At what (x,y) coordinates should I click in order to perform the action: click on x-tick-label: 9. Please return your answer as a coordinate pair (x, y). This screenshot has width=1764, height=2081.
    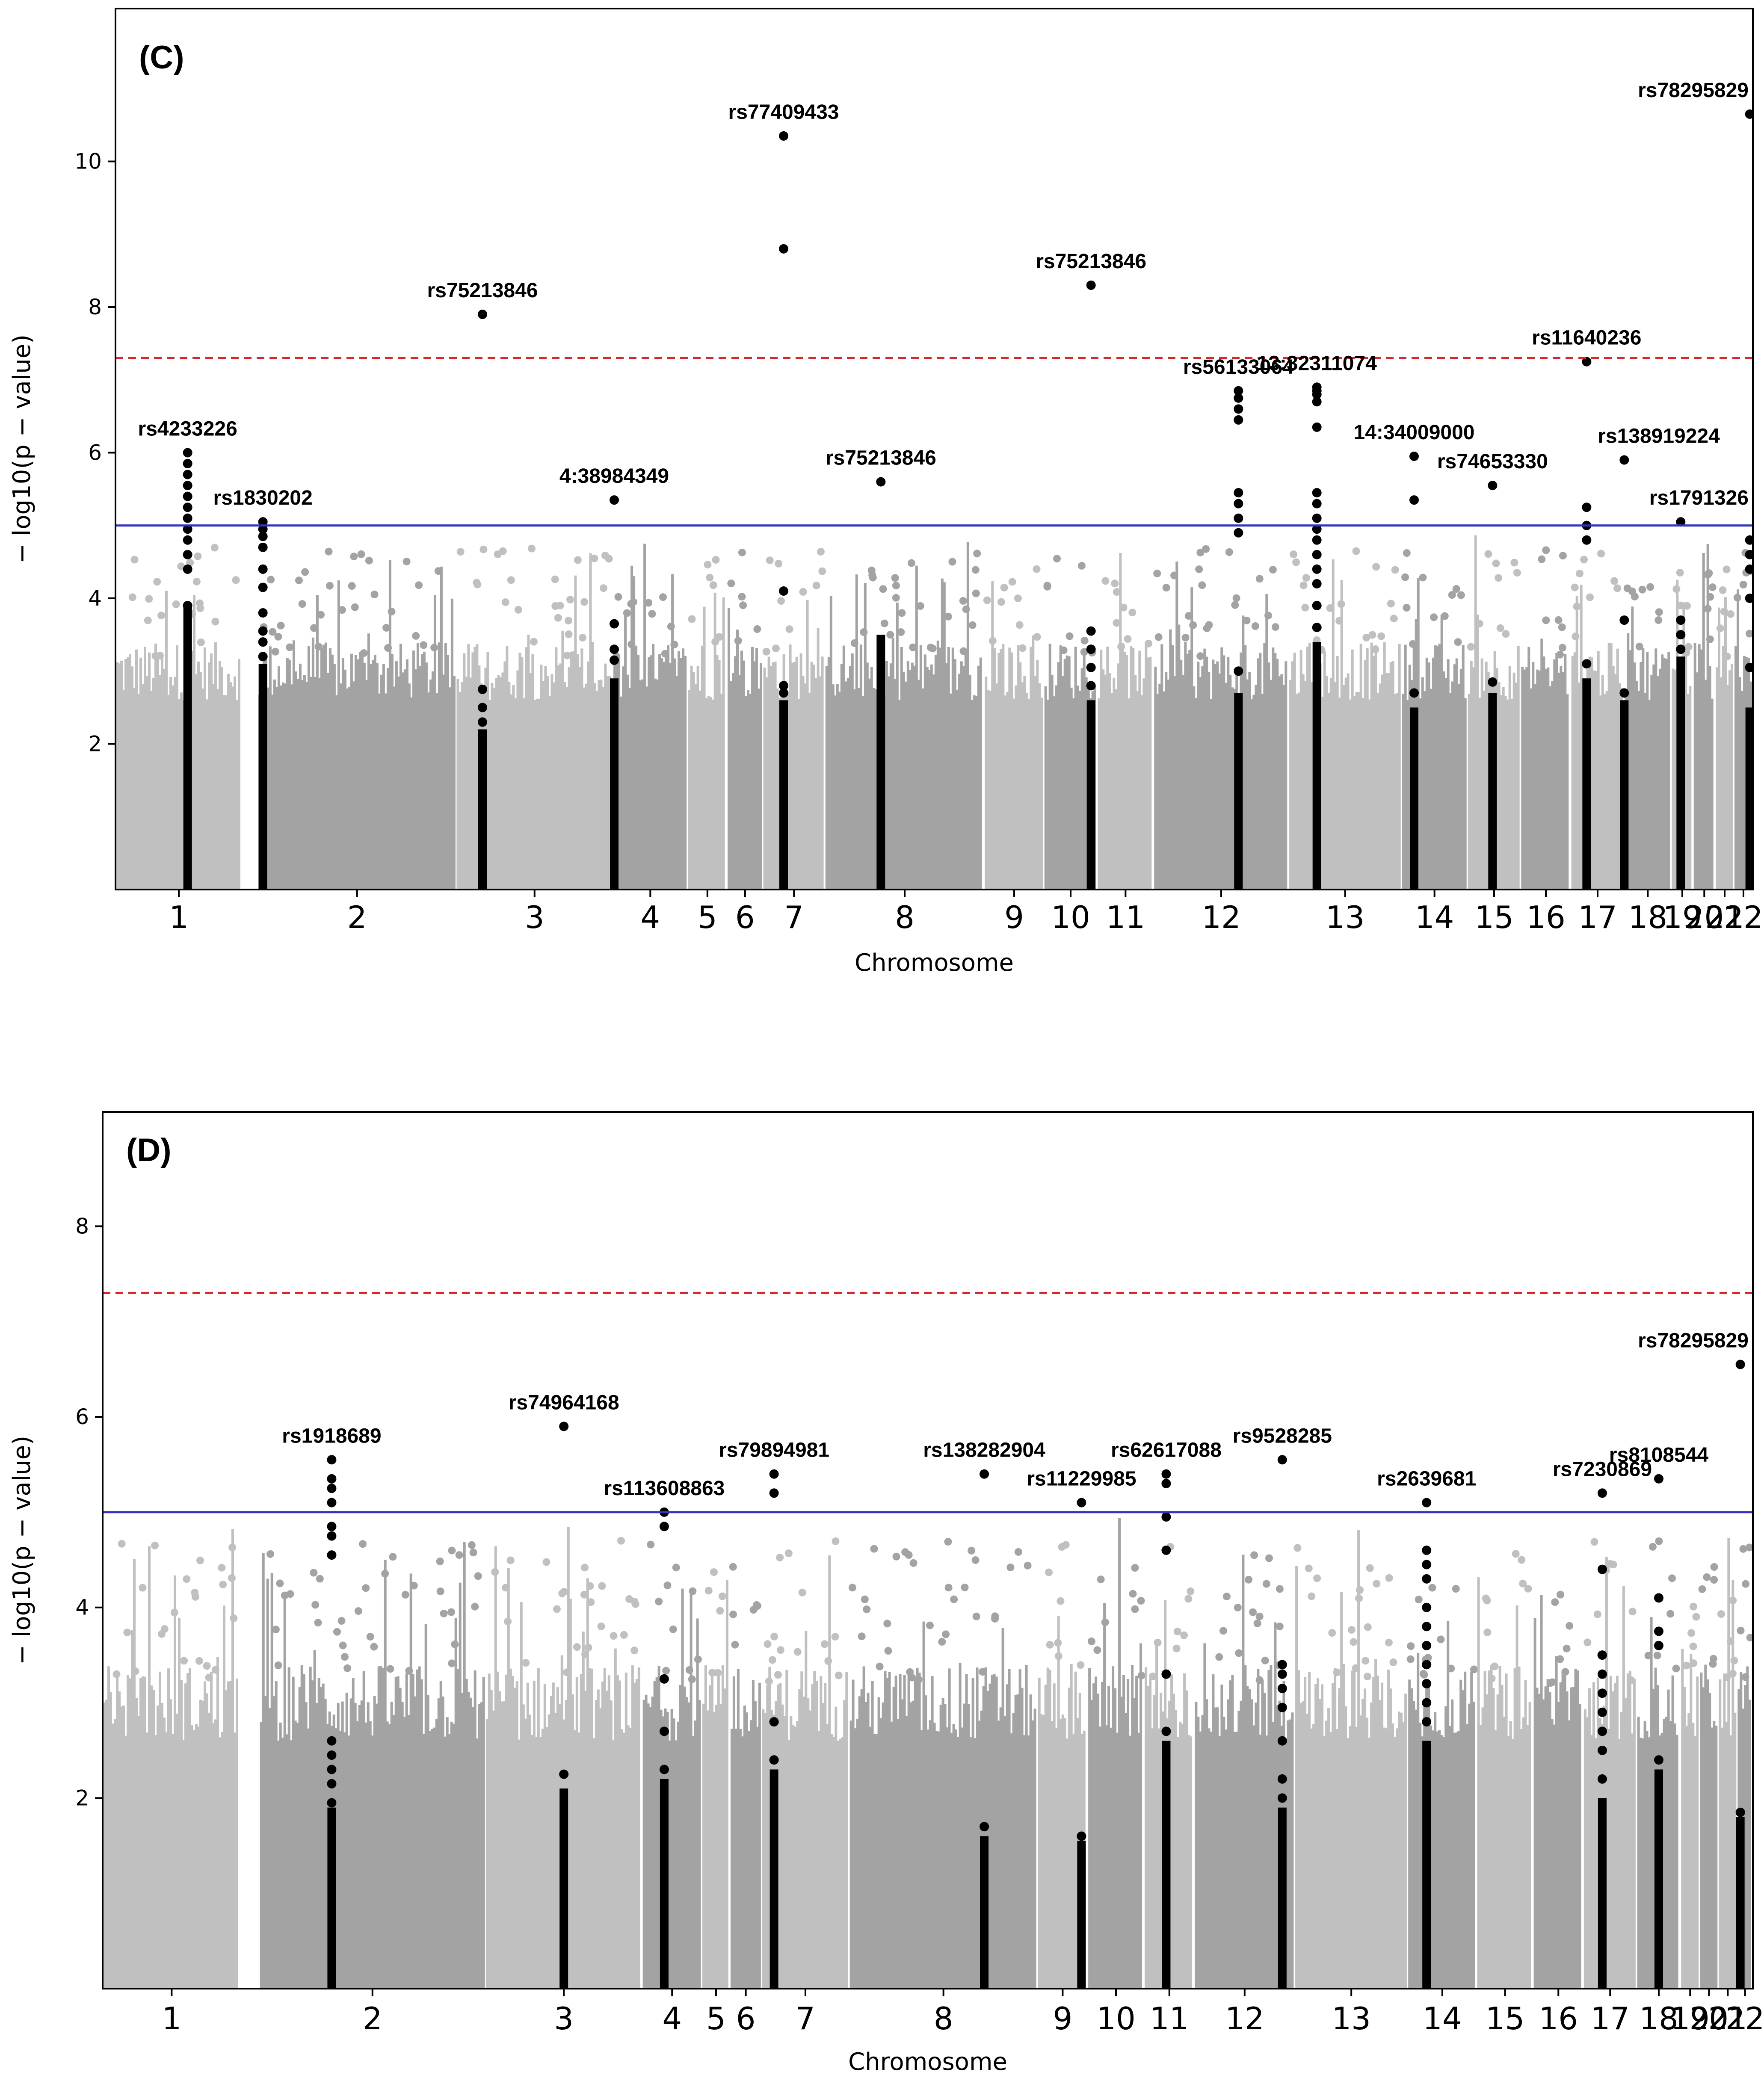
    Looking at the image, I should click on (1062, 2019).